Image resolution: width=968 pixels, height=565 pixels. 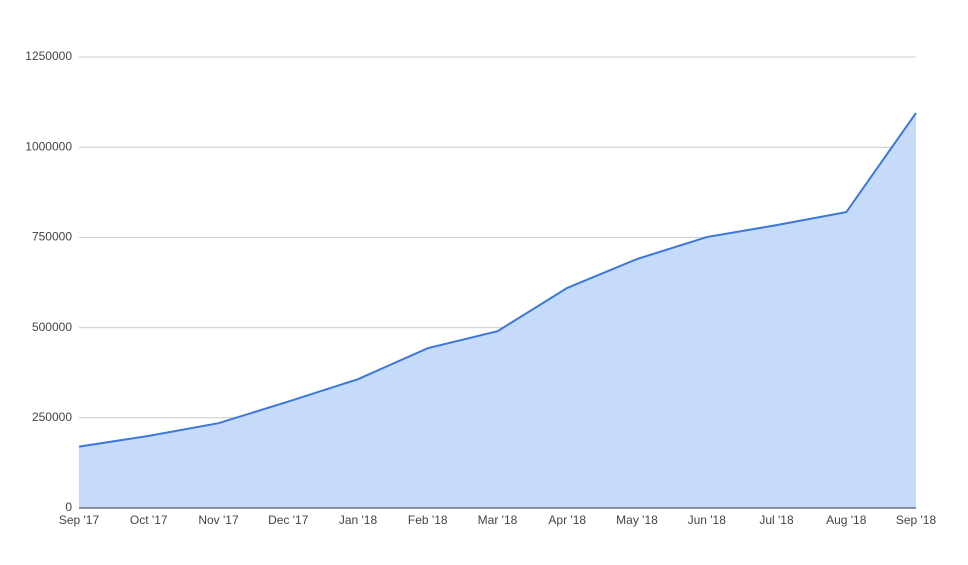 I want to click on y-tick-label: 0, so click(x=68, y=507).